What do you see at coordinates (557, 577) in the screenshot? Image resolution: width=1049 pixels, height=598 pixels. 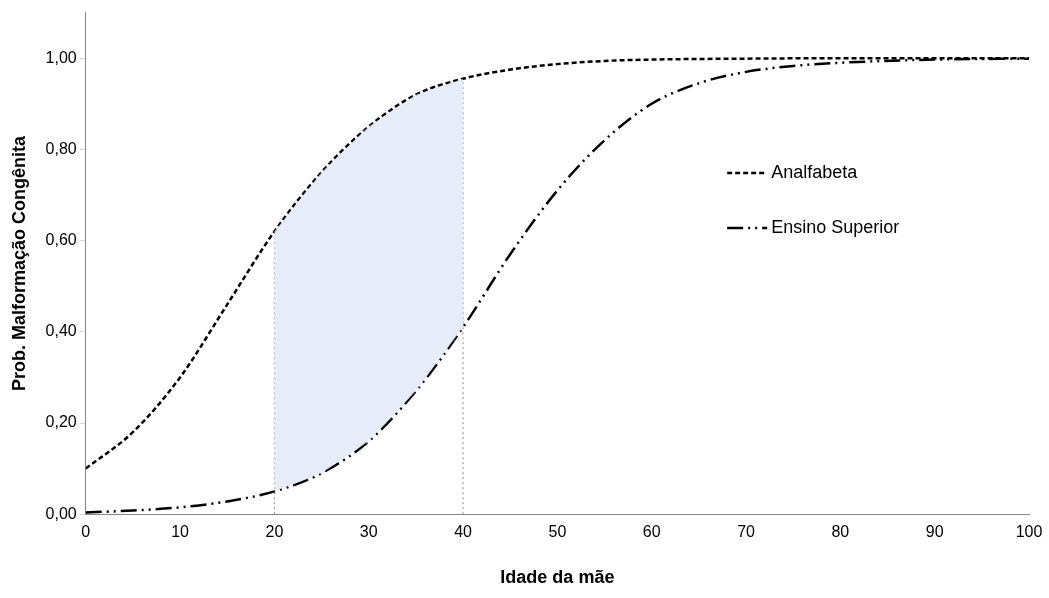 I see `x-axis-title: Idade da mãe` at bounding box center [557, 577].